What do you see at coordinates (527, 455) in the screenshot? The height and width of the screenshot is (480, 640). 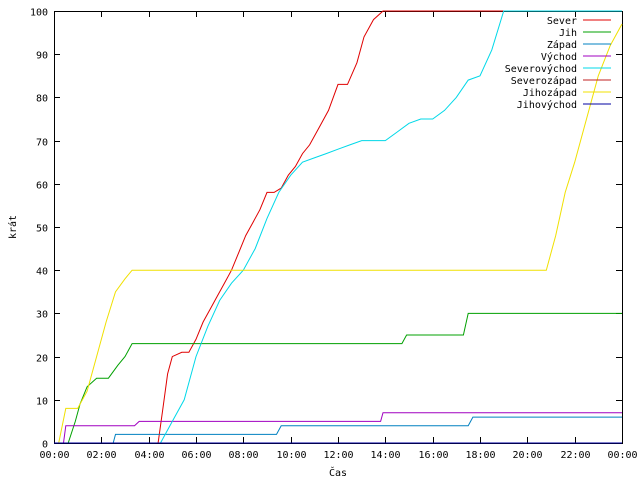 I see `x-tick-label: 20:00` at bounding box center [527, 455].